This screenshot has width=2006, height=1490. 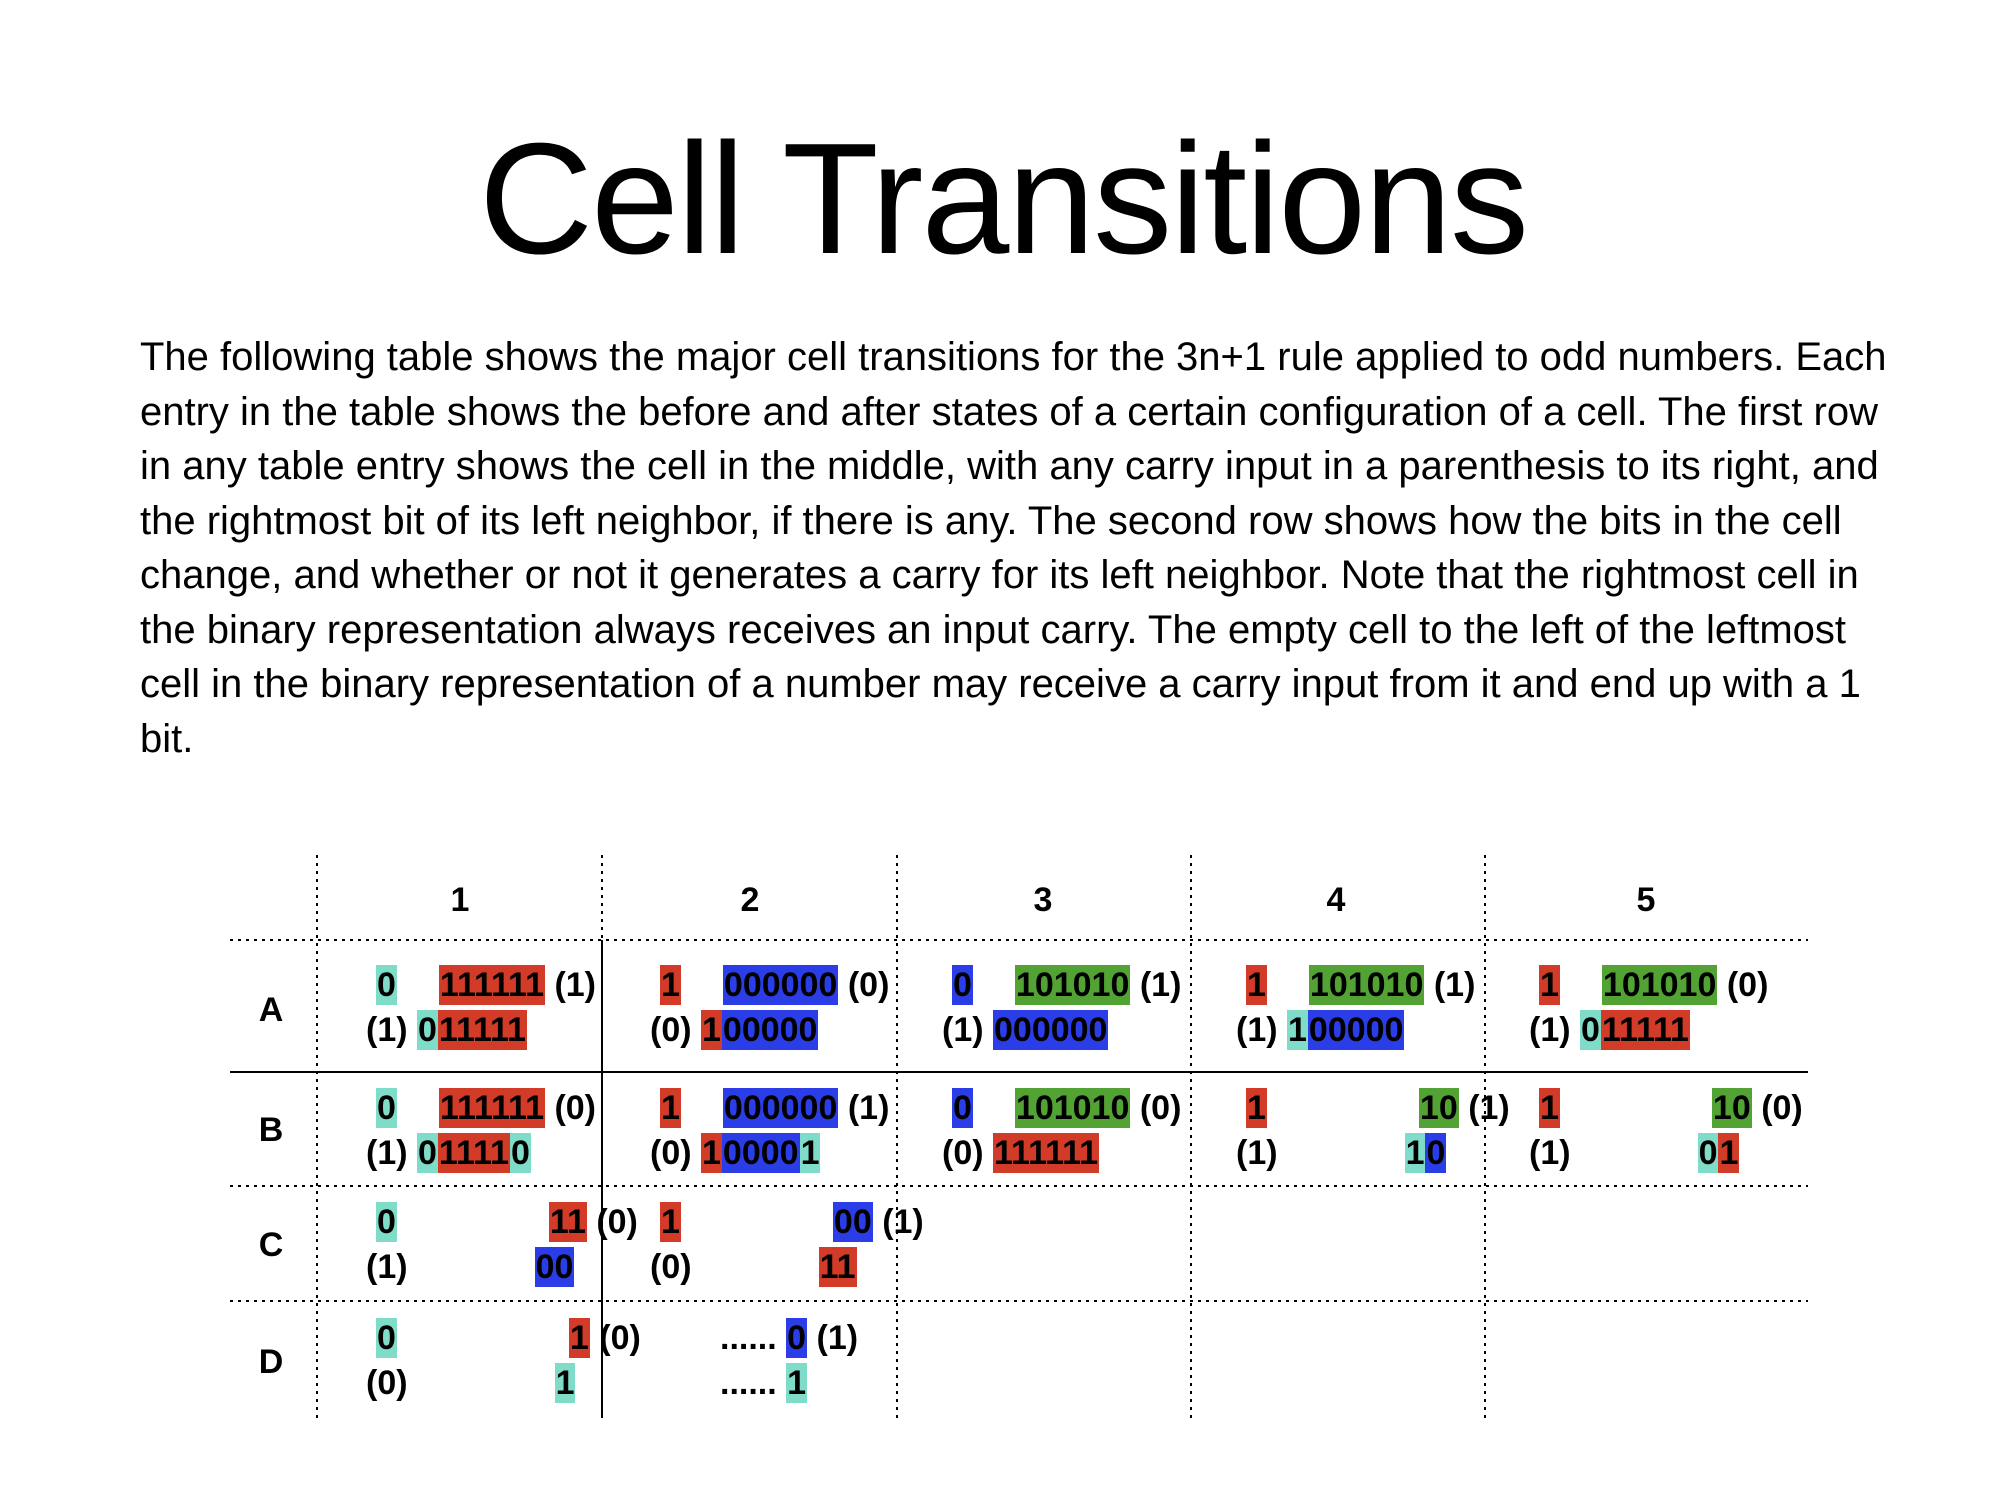 I want to click on page-title: Cell Transitions, so click(x=1003, y=199).